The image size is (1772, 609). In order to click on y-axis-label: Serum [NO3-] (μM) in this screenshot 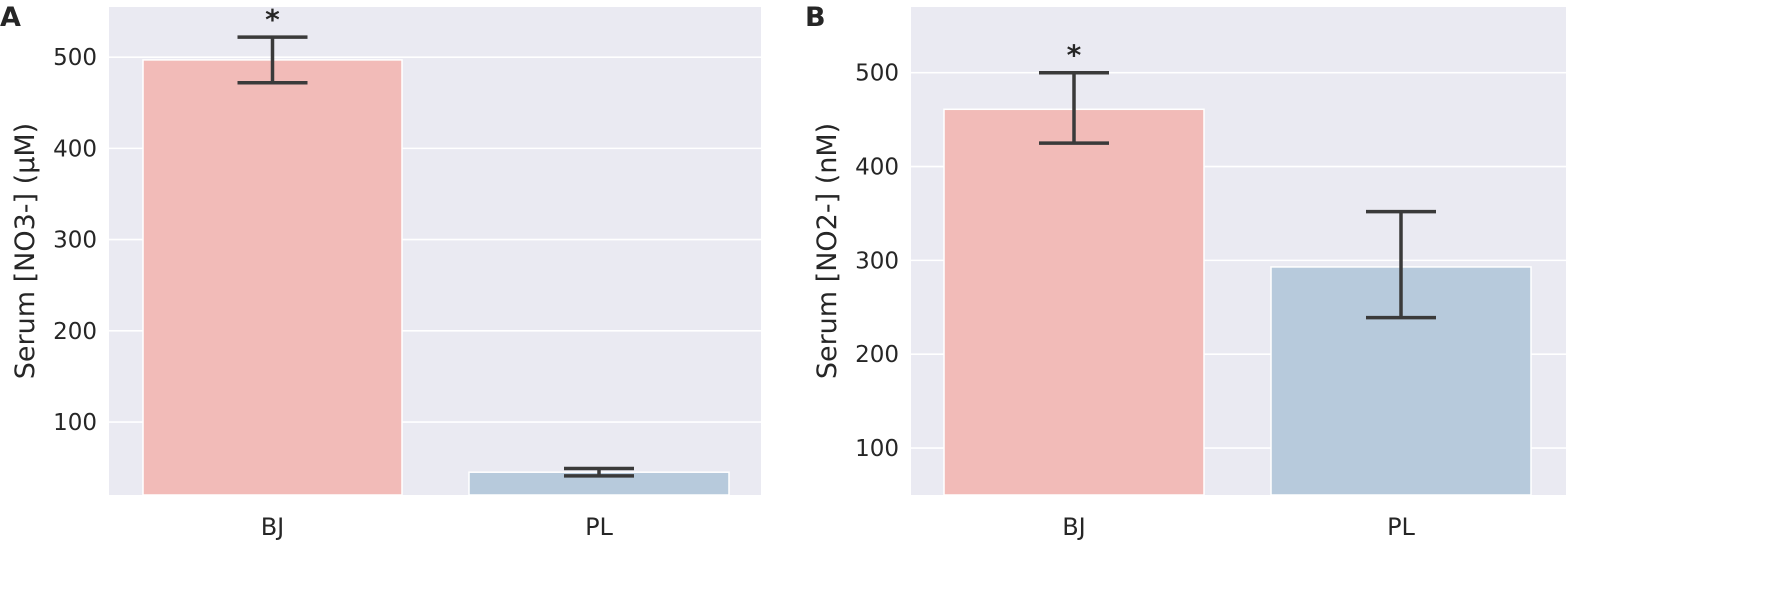, I will do `click(25, 251)`.